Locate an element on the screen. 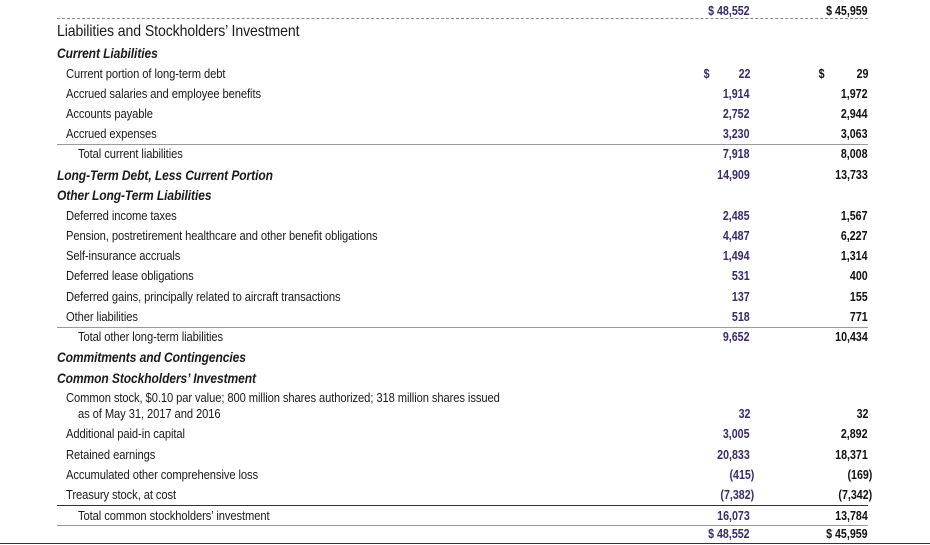  dollar-sign-2017: $ is located at coordinates (706, 73).